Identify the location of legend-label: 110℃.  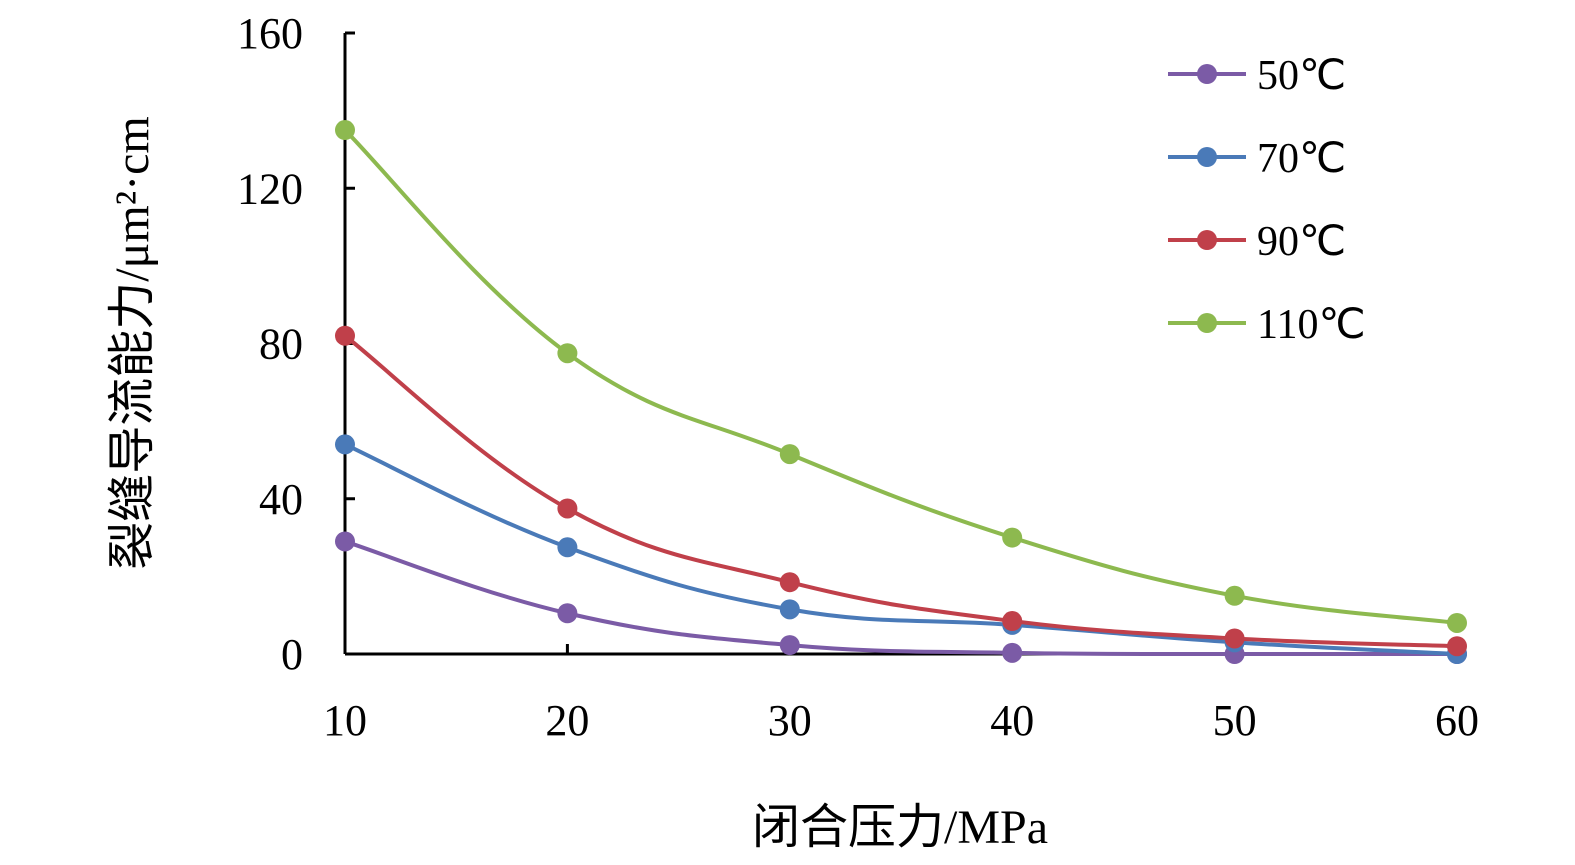
(1311, 325).